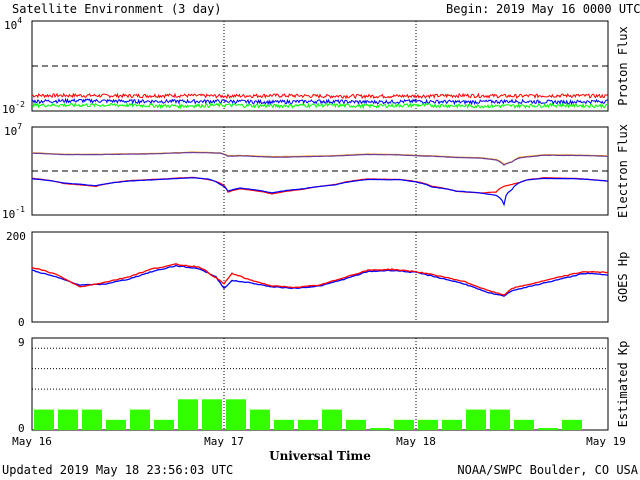 Image resolution: width=640 pixels, height=480 pixels. What do you see at coordinates (623, 384) in the screenshot?
I see `estimated-kp-label: Estimated Kp` at bounding box center [623, 384].